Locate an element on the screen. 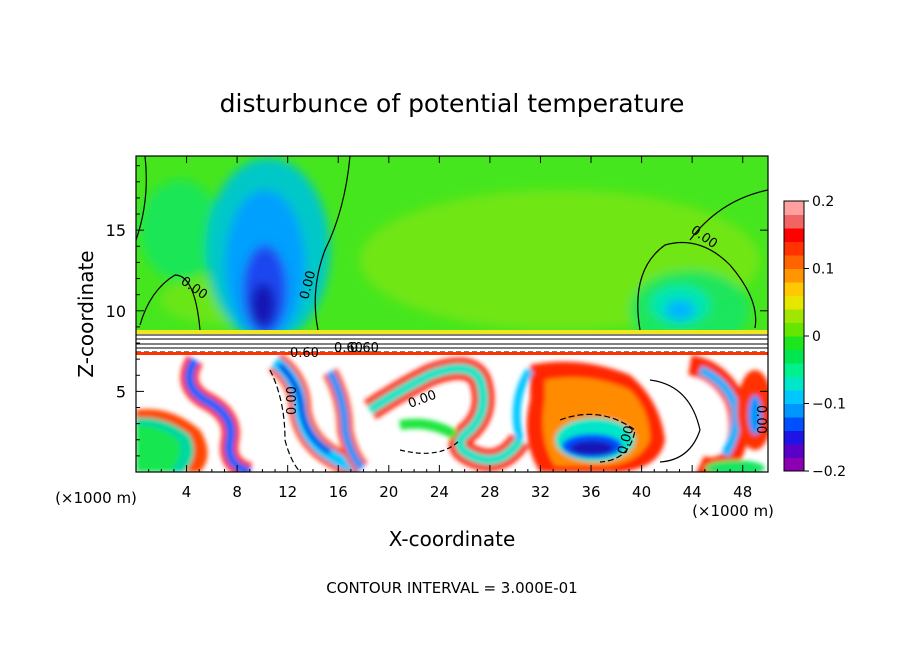 The image size is (904, 654). x-axis-label: X-coordinate is located at coordinates (452, 539).